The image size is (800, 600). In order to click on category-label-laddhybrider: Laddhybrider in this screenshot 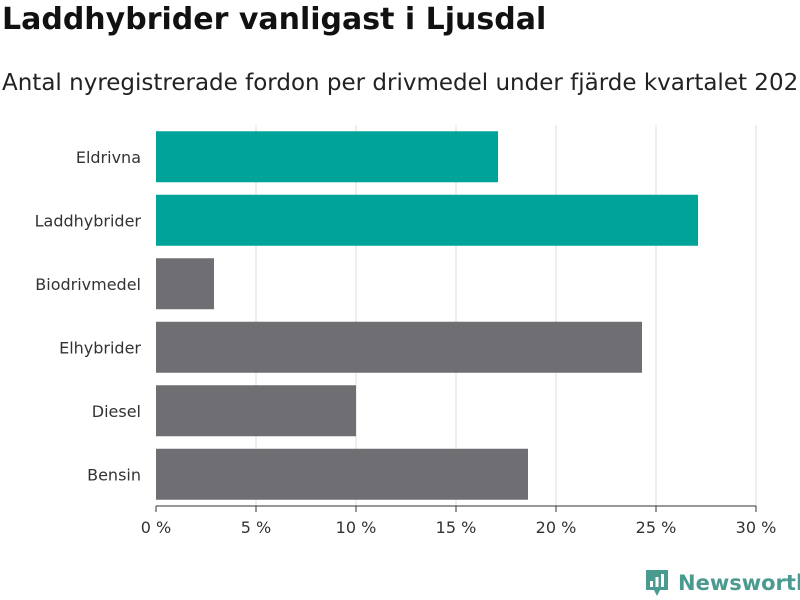, I will do `click(88, 220)`.